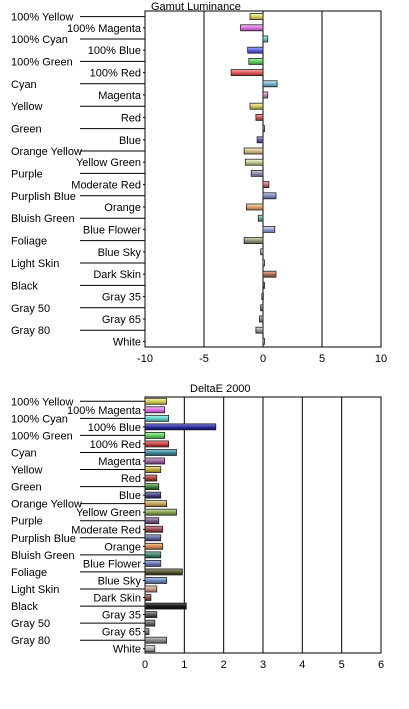 The height and width of the screenshot is (709, 409). Describe the element at coordinates (24, 85) in the screenshot. I see `category-label-cyan: Cyan` at that location.